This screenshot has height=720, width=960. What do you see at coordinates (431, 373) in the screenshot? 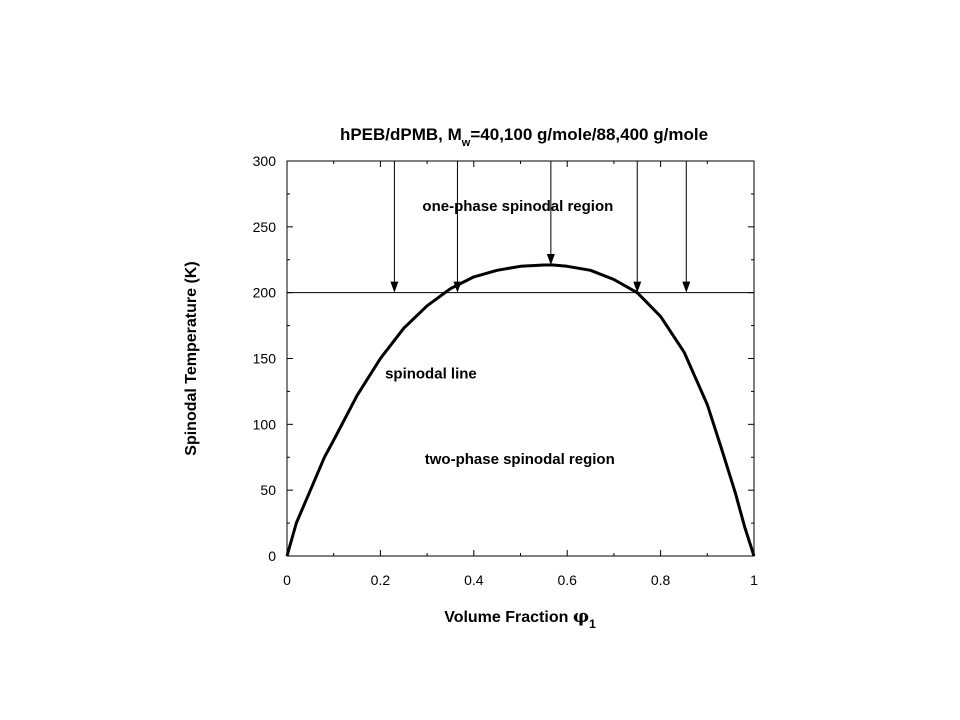
I see `annotation-label: spinodal line` at bounding box center [431, 373].